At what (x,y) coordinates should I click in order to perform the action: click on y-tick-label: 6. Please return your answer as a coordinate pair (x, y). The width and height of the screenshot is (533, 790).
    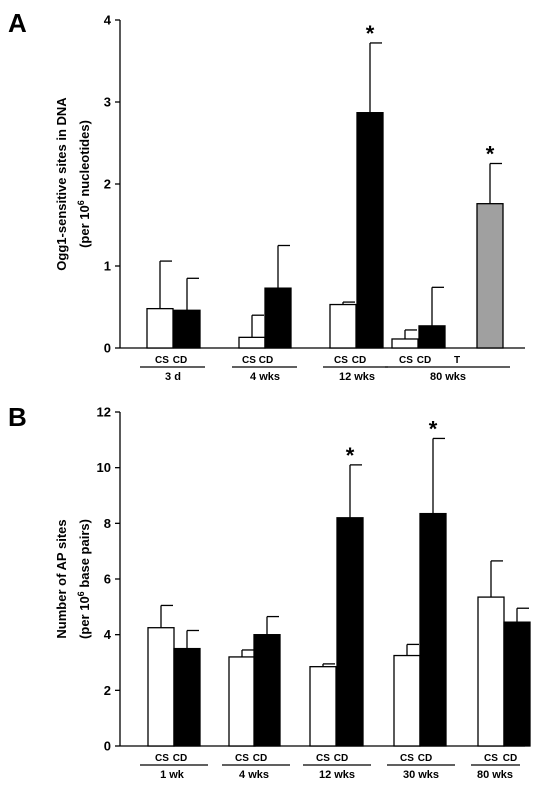
    Looking at the image, I should click on (107, 579).